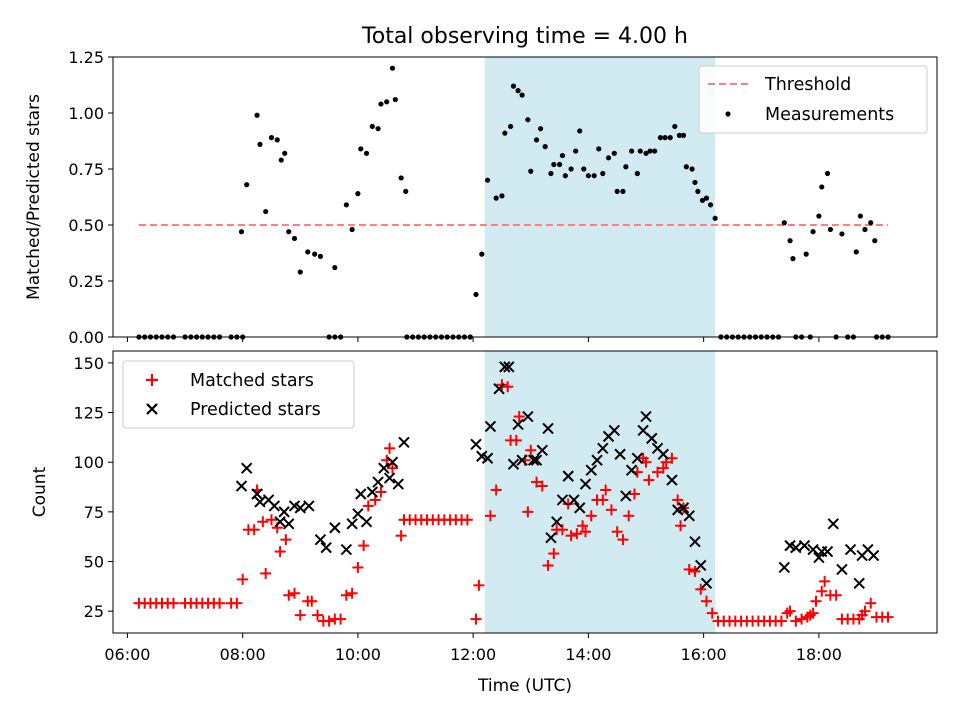  Describe the element at coordinates (252, 381) in the screenshot. I see `legend-matched-label: Matched stars` at that location.